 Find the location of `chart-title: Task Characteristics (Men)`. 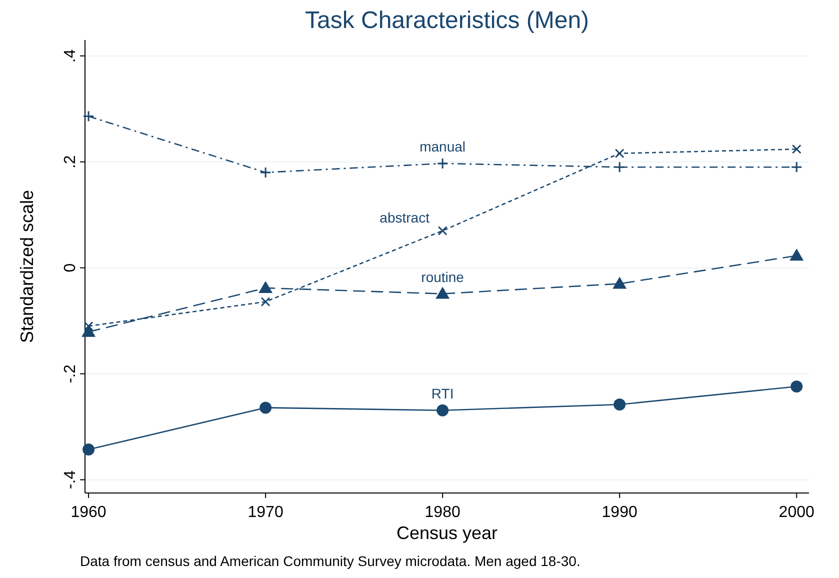

chart-title: Task Characteristics (Men) is located at coordinates (447, 20).